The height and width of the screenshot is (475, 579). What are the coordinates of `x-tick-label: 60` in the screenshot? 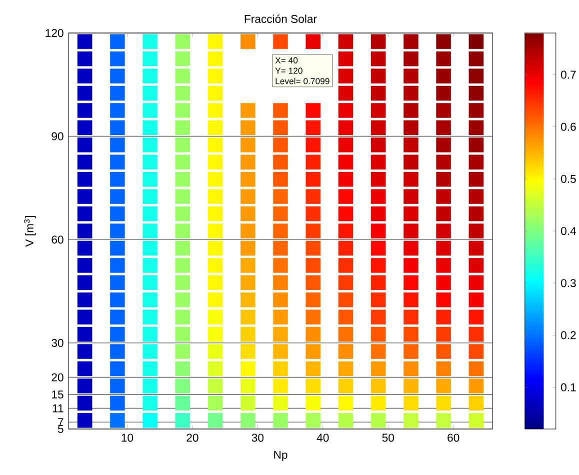 It's located at (454, 438).